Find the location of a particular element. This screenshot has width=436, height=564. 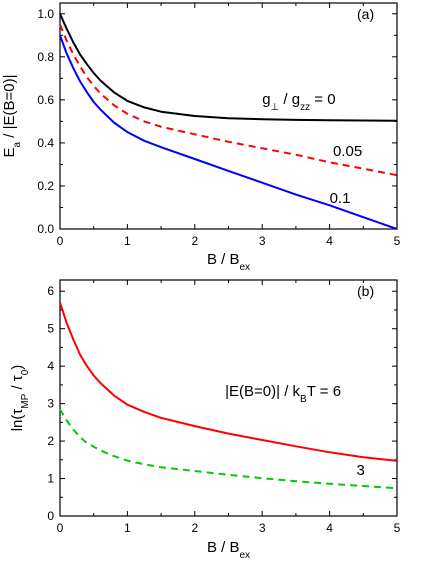

y-tick-label: 0 is located at coordinates (50, 516).